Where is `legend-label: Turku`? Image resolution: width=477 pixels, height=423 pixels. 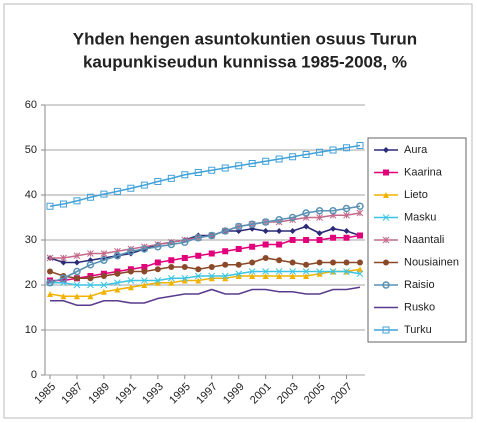 legend-label: Turku is located at coordinates (418, 330).